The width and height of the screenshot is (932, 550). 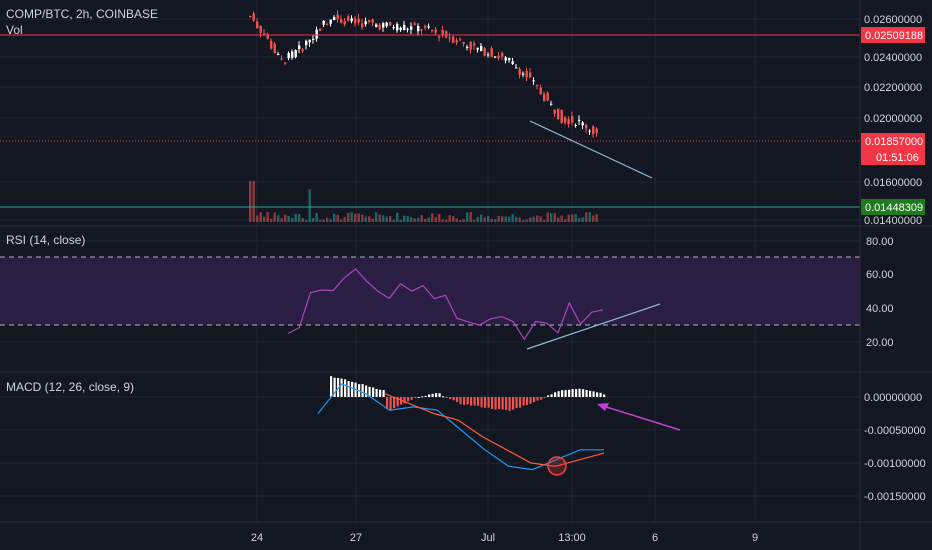 What do you see at coordinates (82, 14) in the screenshot?
I see `symbol-title: COMP/BTC, 2h, COINBASE` at bounding box center [82, 14].